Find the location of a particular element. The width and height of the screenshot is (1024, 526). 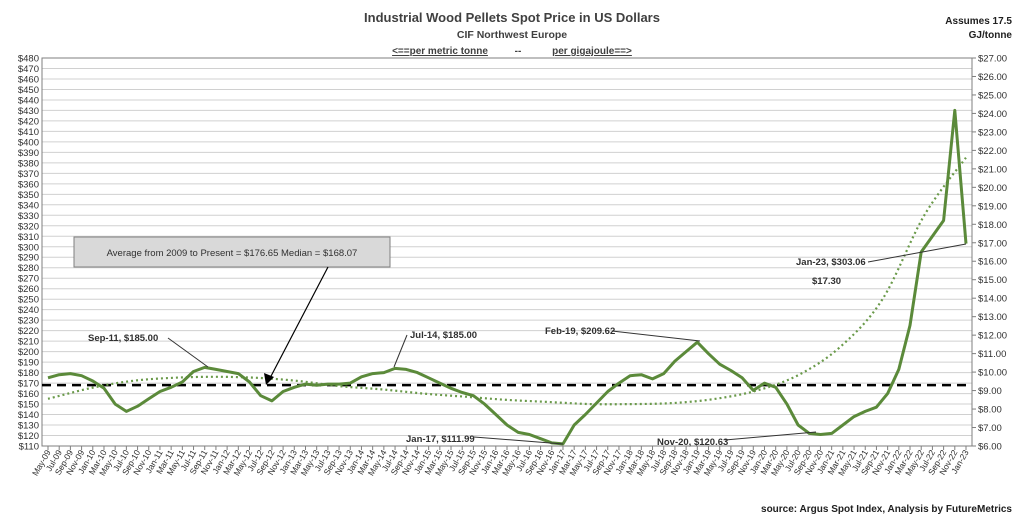

y-left-tick-label: $430 is located at coordinates (28, 111).